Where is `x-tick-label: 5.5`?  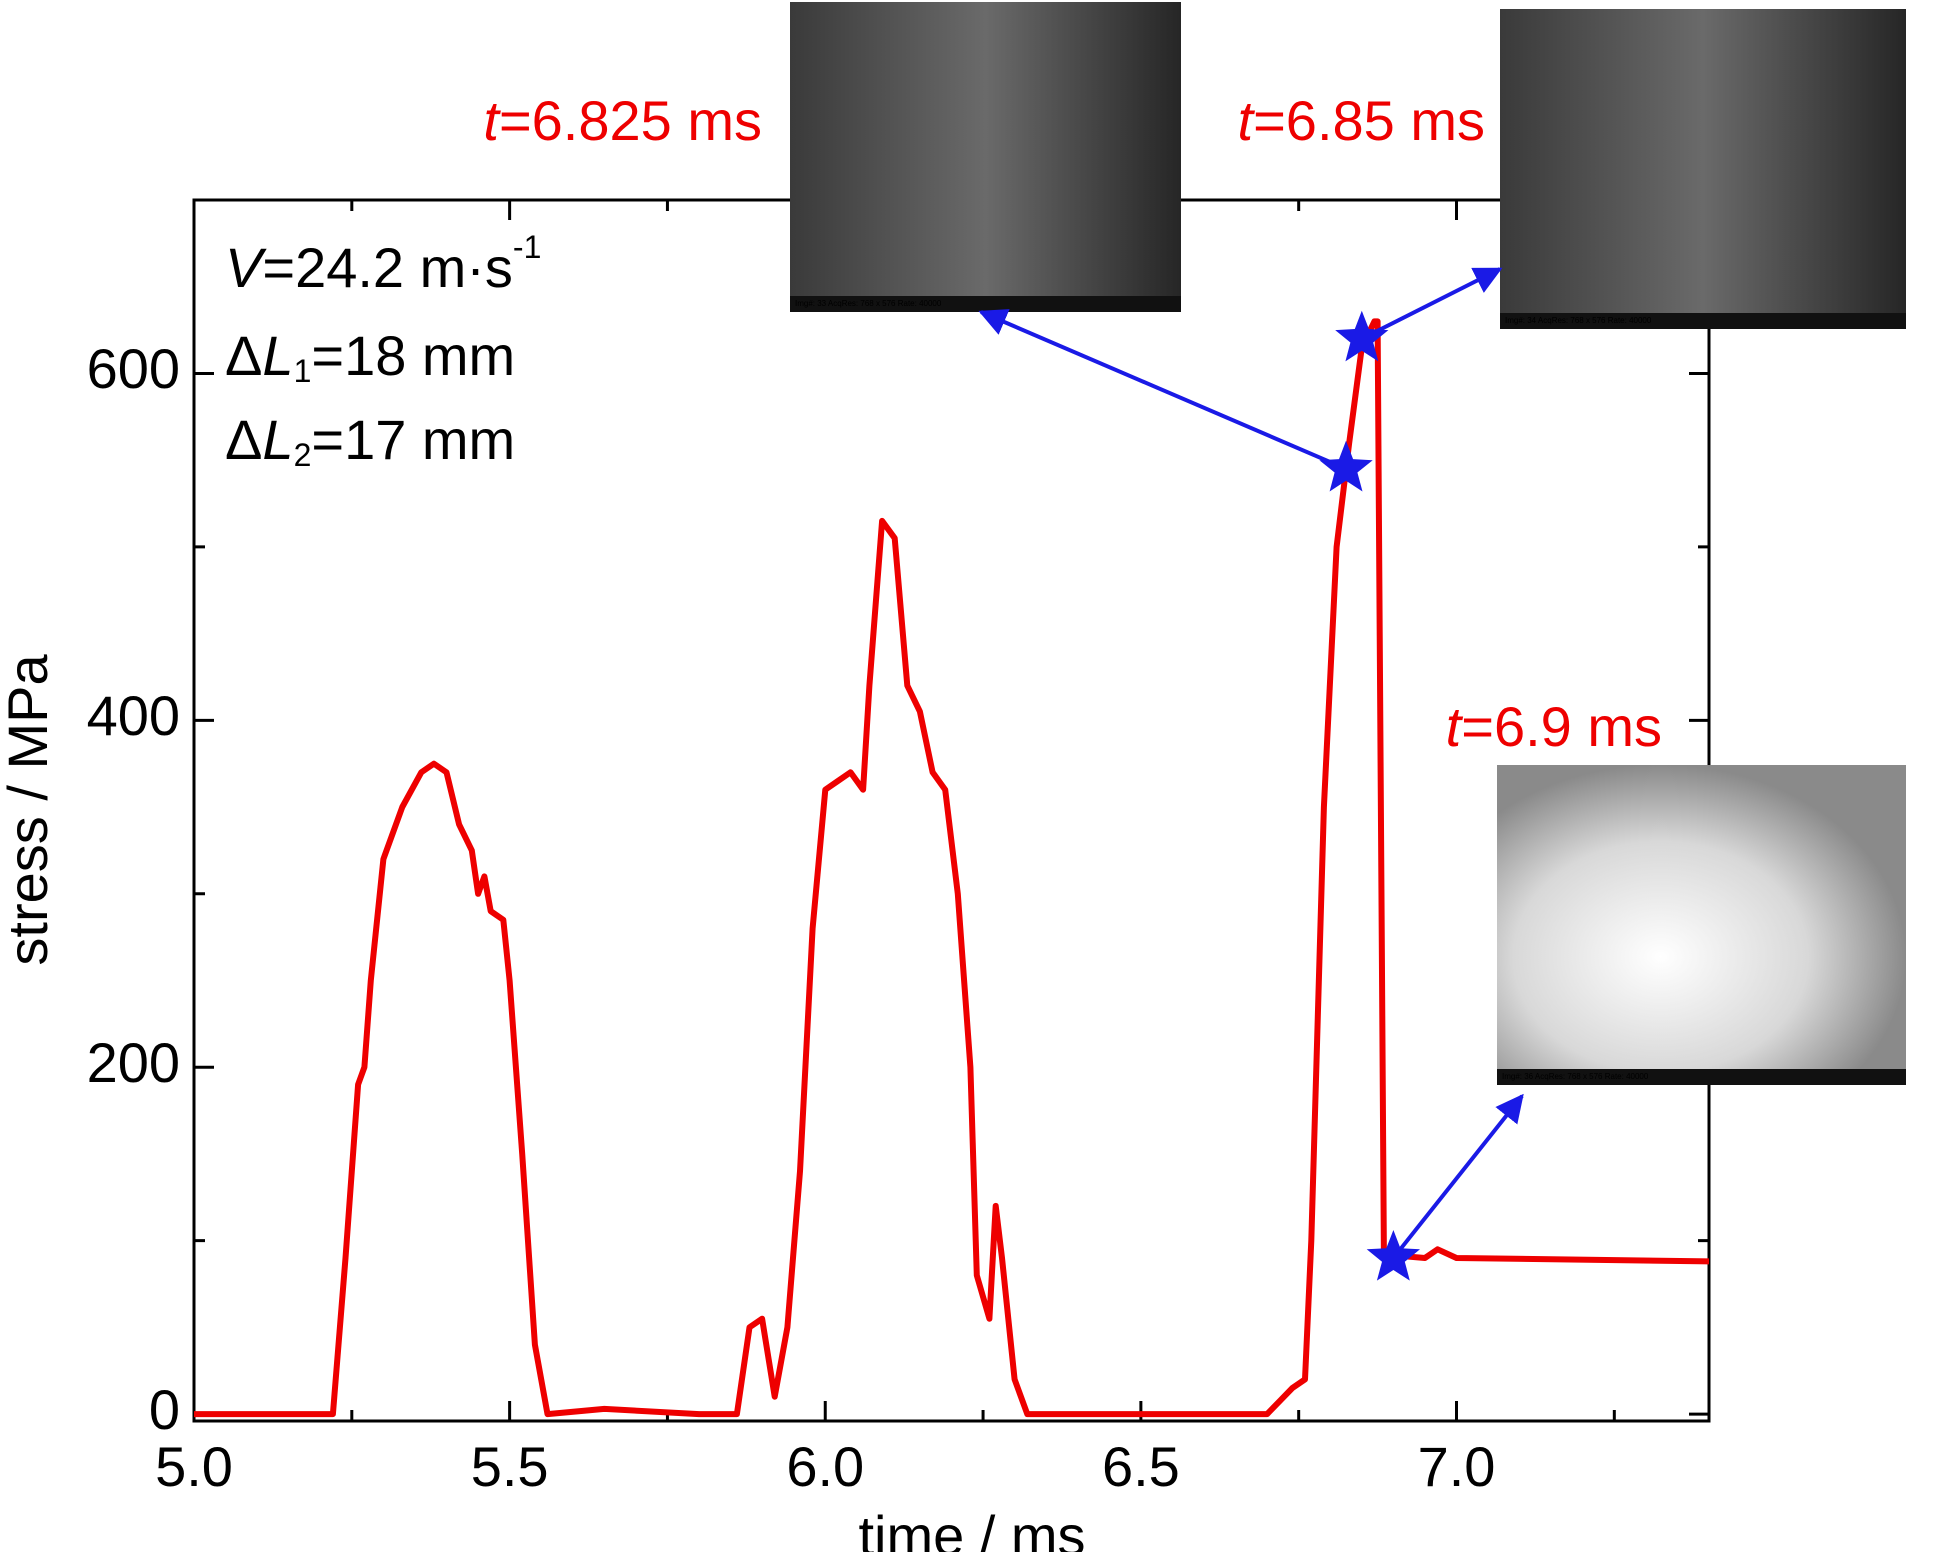 x-tick-label: 5.5 is located at coordinates (510, 1466).